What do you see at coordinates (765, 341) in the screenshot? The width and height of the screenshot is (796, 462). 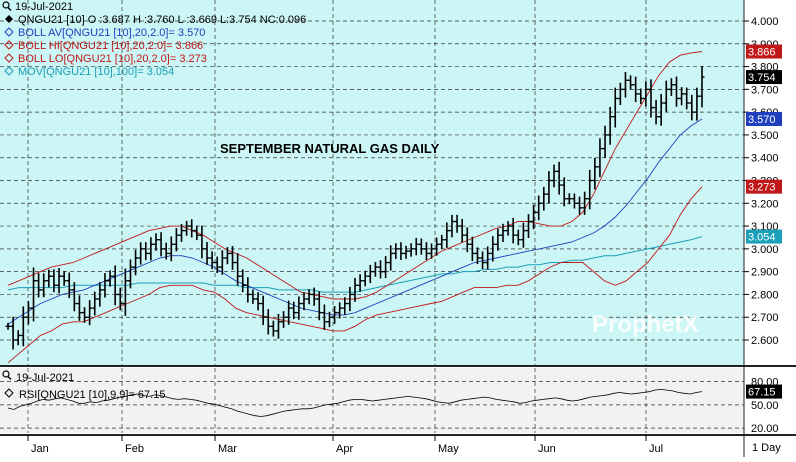 I see `price-tick-label: 2.600` at bounding box center [765, 341].